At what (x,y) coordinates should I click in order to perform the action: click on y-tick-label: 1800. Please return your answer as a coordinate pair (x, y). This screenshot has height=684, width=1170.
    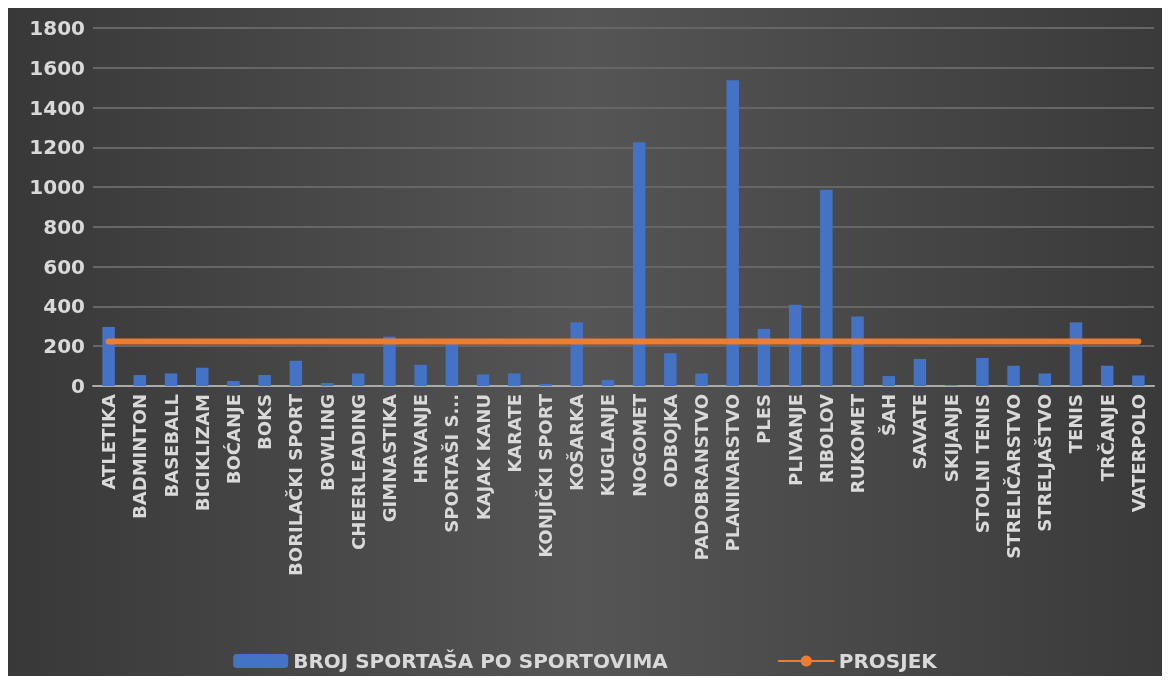
    Looking at the image, I should click on (57, 28).